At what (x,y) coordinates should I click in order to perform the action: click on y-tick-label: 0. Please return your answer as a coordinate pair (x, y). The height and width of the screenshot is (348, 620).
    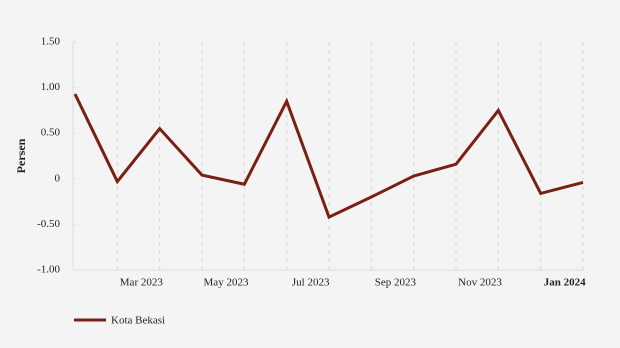
    Looking at the image, I should click on (58, 178).